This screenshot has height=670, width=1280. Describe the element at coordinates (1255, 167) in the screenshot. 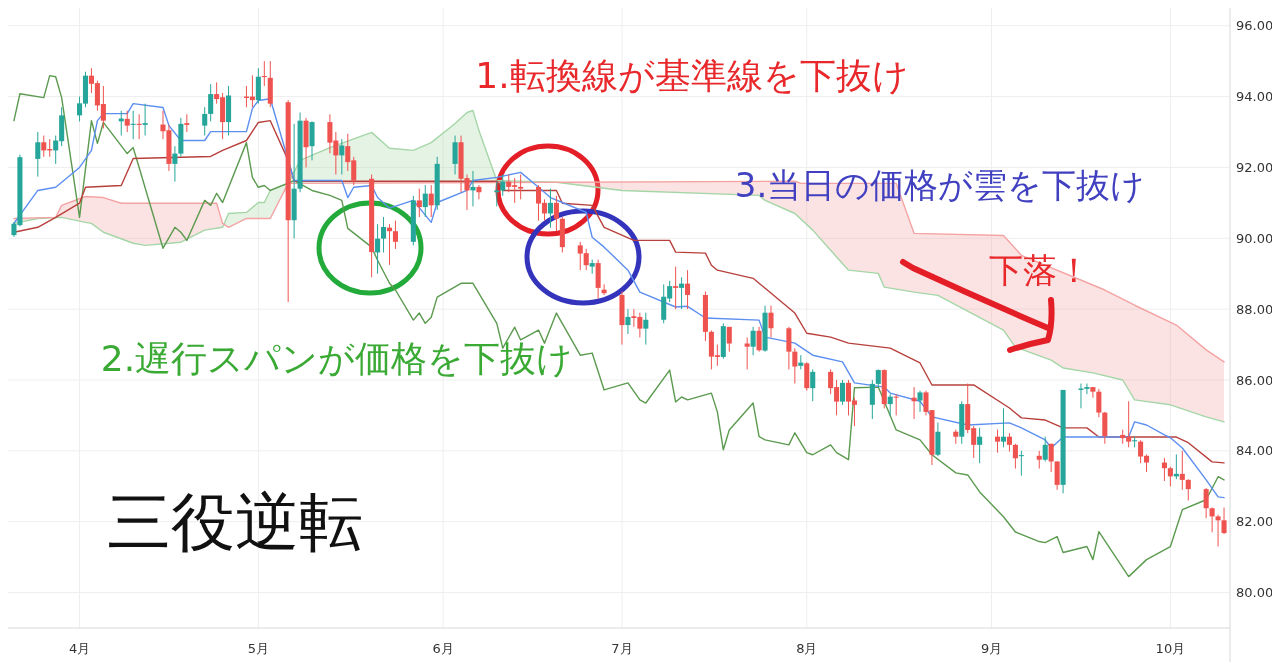

I see `y-tick-label: 92.00` at that location.